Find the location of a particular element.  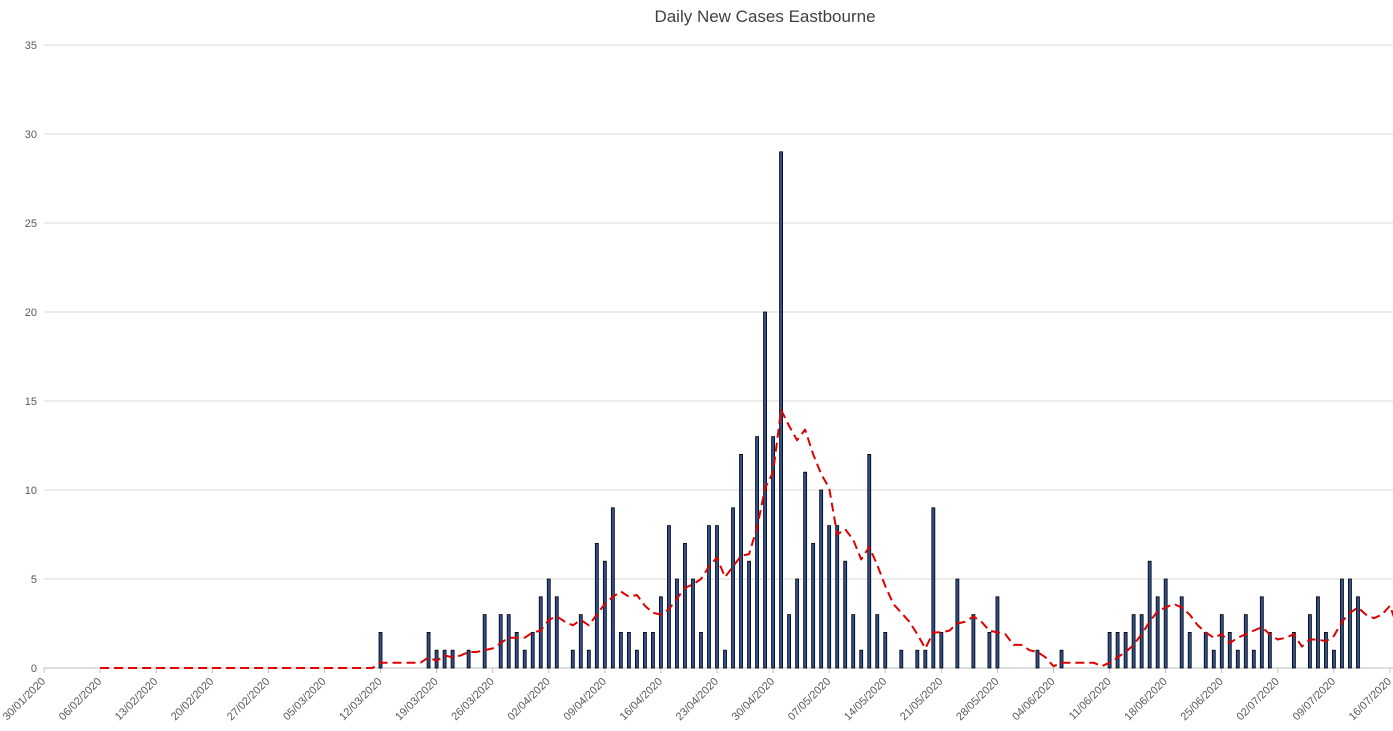

y-tick-label: 0 is located at coordinates (34, 669).